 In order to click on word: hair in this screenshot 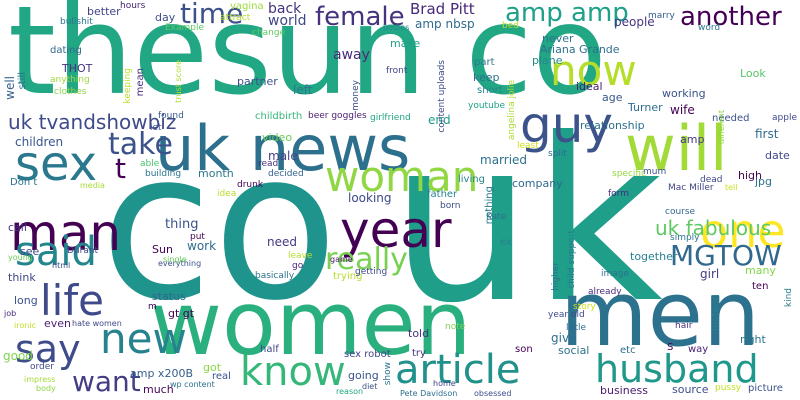, I will do `click(684, 326)`.